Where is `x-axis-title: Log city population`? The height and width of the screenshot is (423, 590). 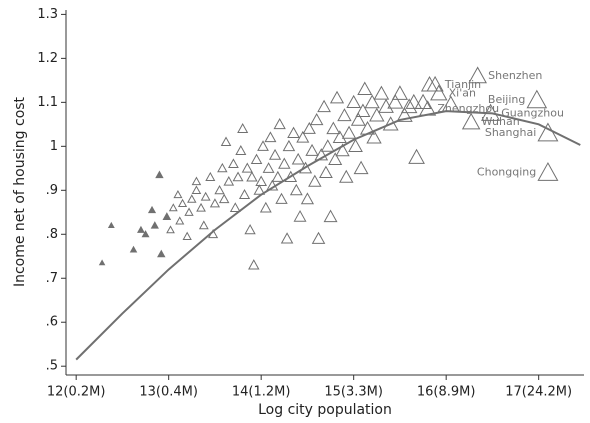
x-axis-title: Log city population is located at coordinates (325, 410).